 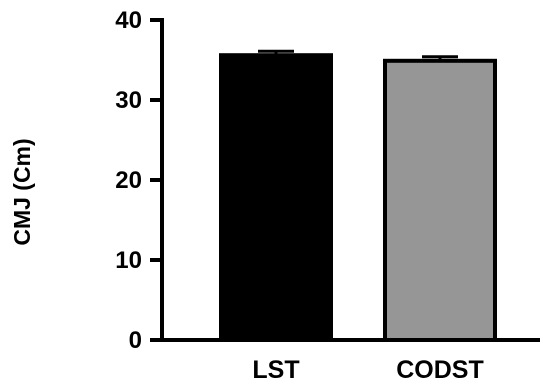 What do you see at coordinates (135, 340) in the screenshot?
I see `y-tick-label: 0` at bounding box center [135, 340].